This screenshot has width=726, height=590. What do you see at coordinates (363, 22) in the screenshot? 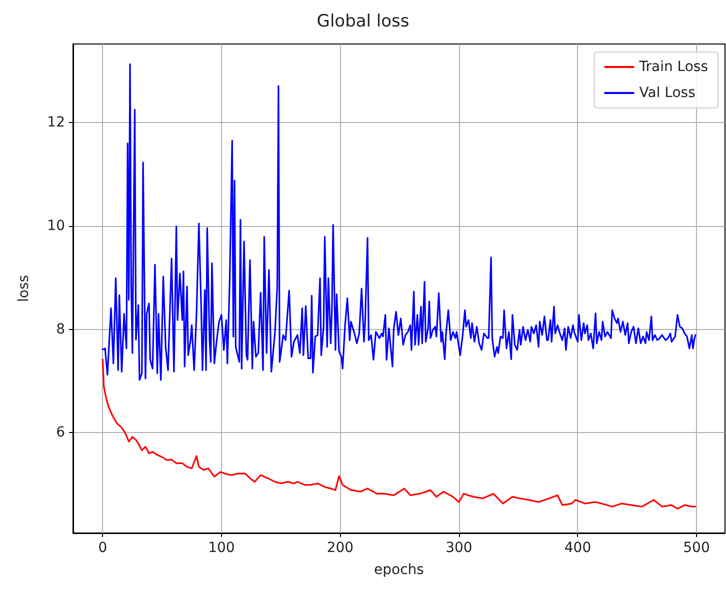
I see `chart-title: Global loss` at bounding box center [363, 22].